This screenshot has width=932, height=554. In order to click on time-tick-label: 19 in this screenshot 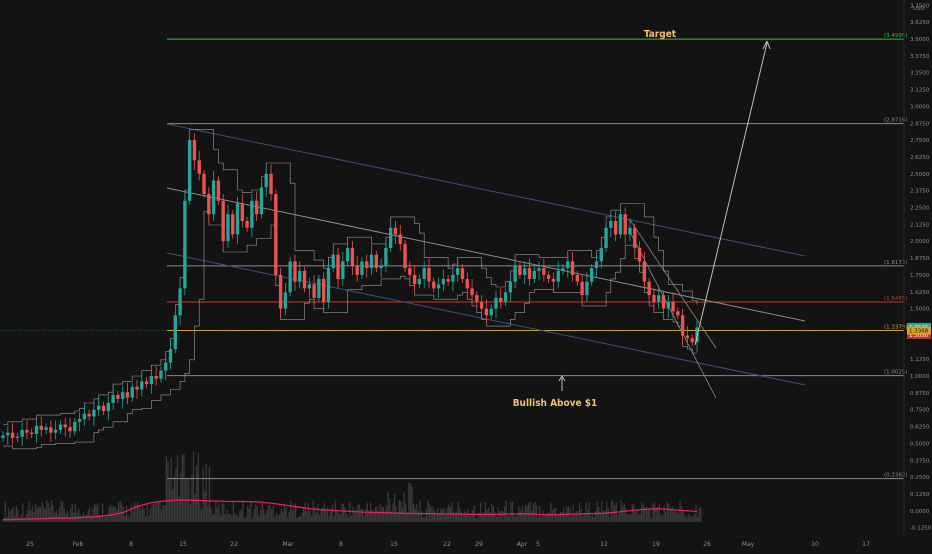, I will do `click(656, 544)`.